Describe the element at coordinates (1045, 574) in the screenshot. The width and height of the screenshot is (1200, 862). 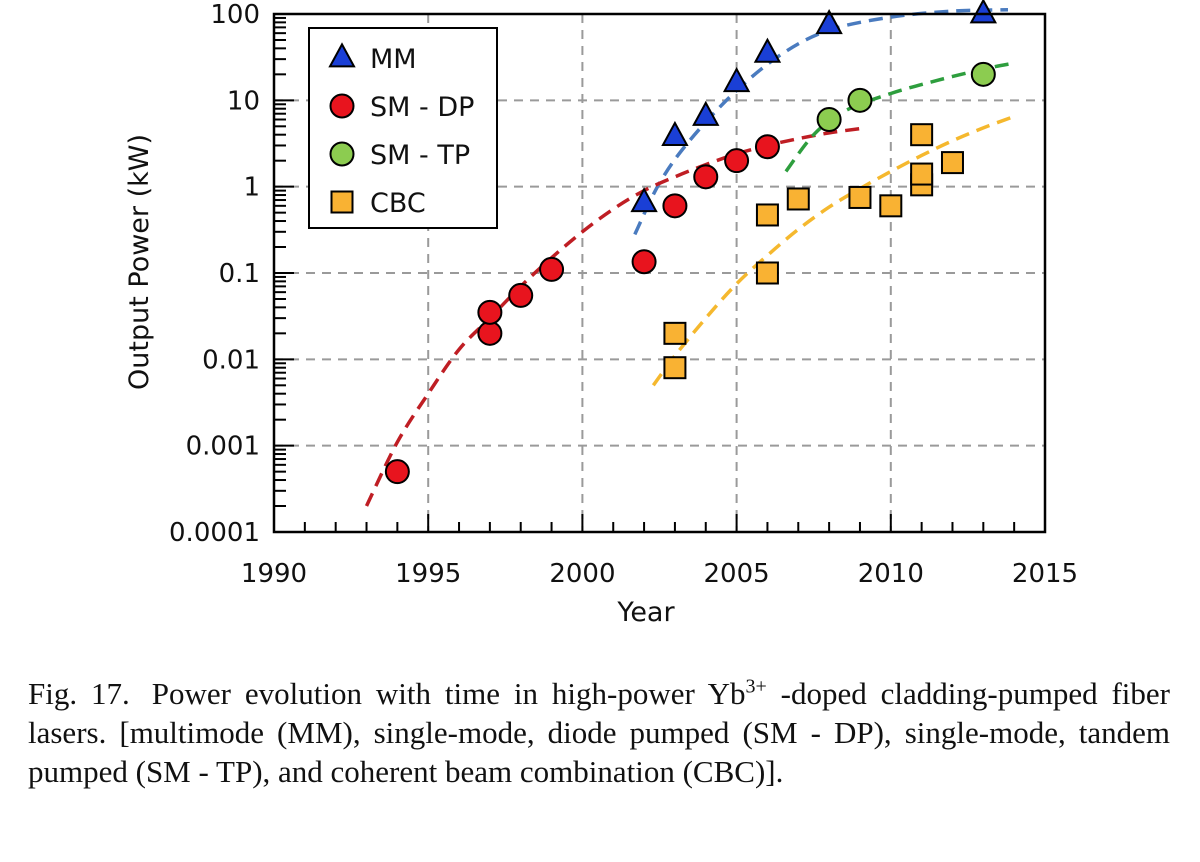
I see `x-tick-label: 2015` at that location.